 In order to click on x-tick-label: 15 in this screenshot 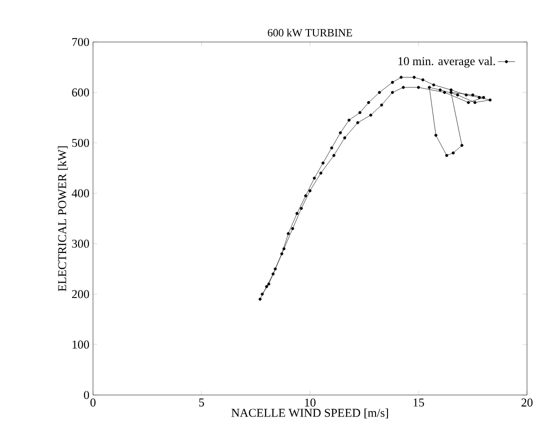, I will do `click(419, 402)`.